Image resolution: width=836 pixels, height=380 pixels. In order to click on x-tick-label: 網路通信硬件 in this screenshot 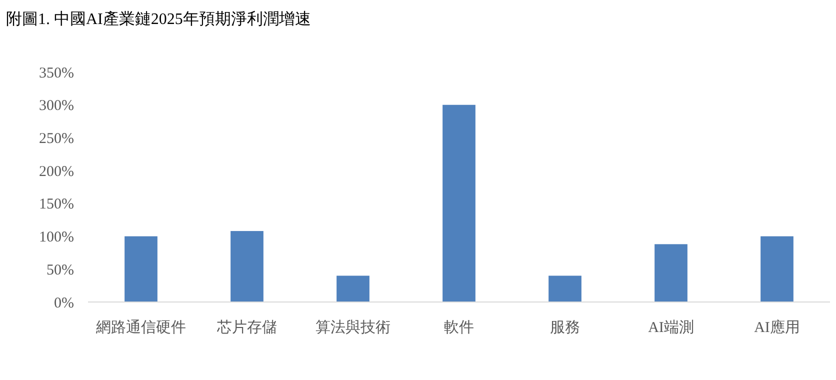, I will do `click(140, 327)`.